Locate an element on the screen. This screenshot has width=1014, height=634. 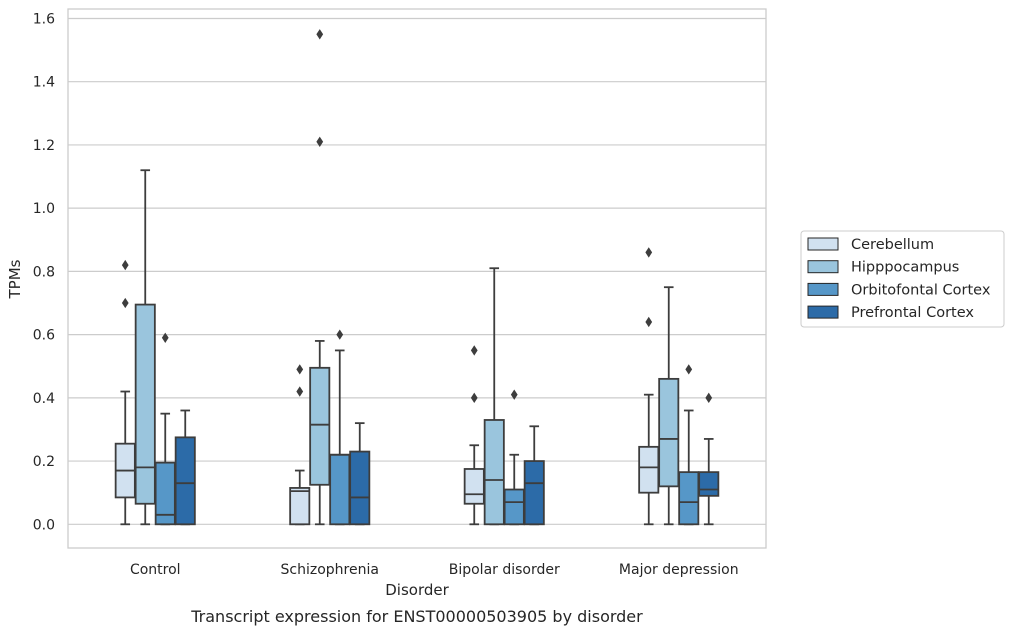
x-tick-label: Schizophrenia is located at coordinates (330, 570).